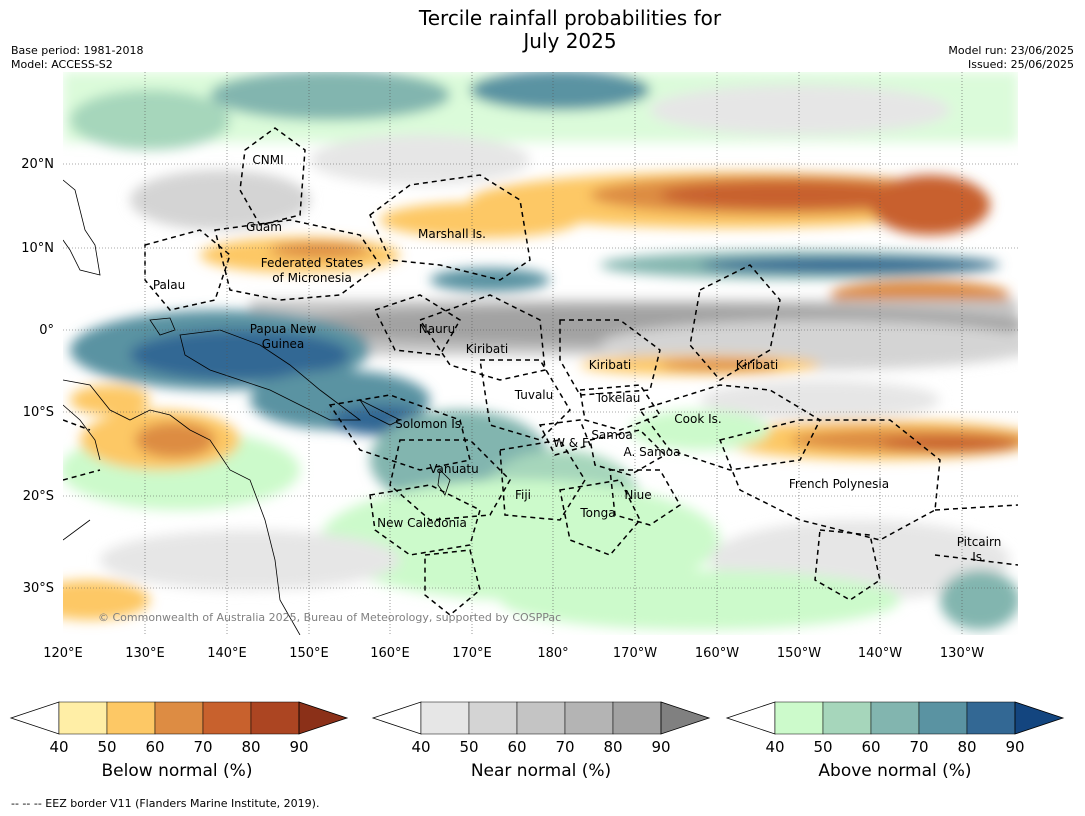 This screenshot has height=816, width=1085. I want to click on place-label-fiji: Fiji, so click(523, 495).